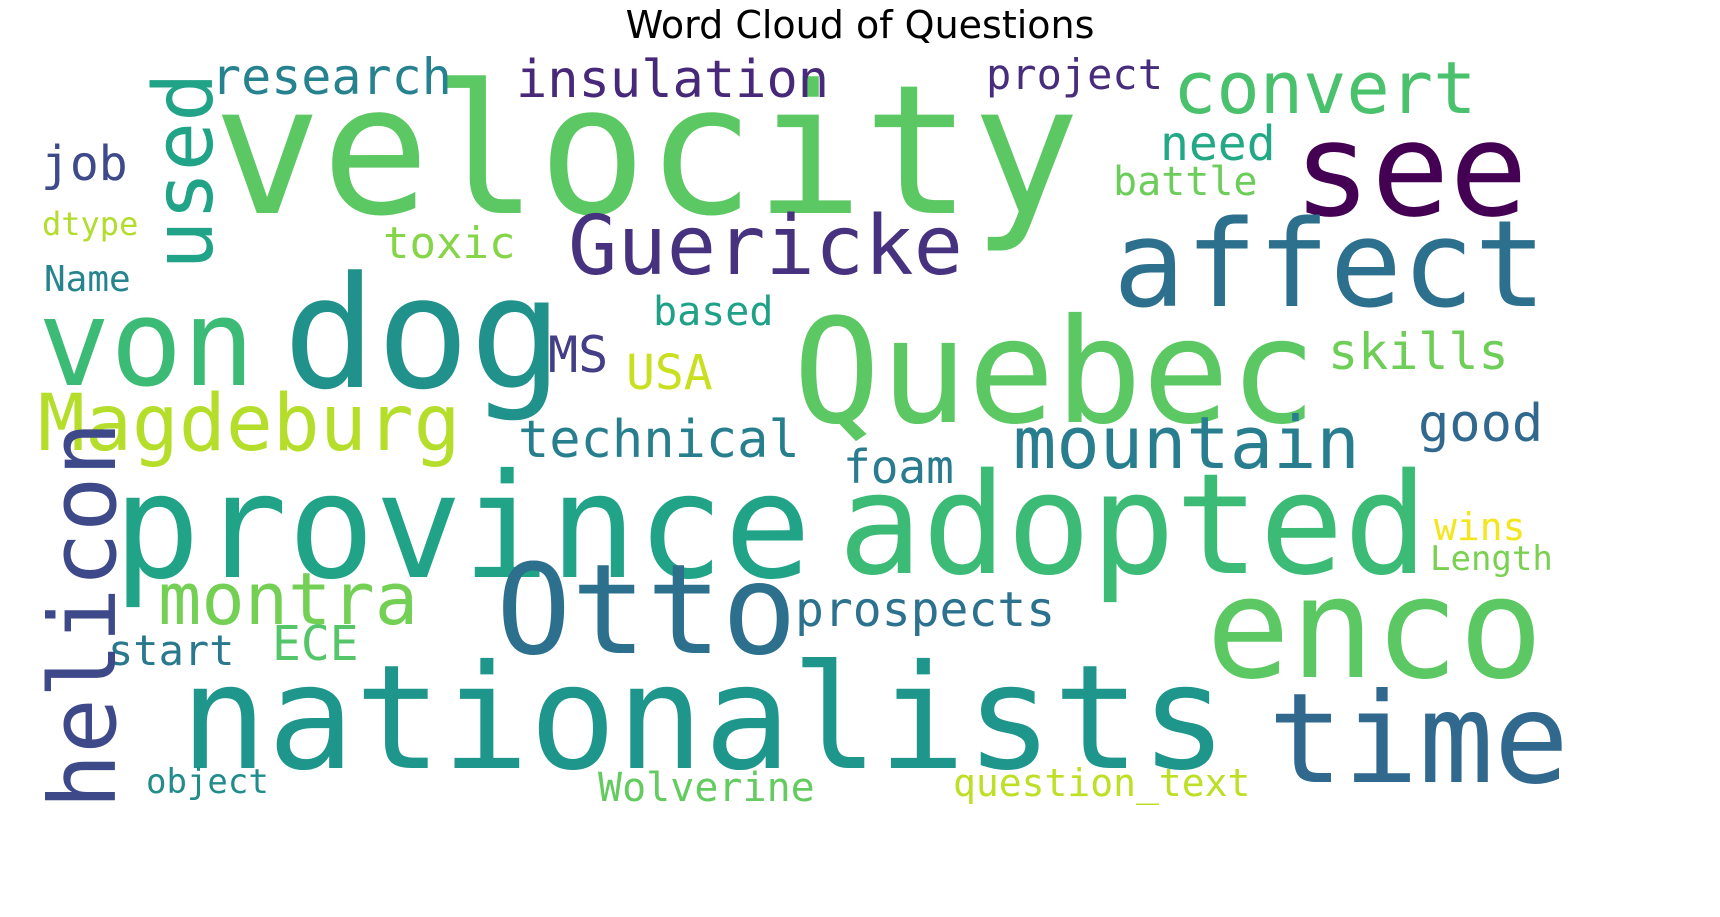  What do you see at coordinates (331, 79) in the screenshot?
I see `word-research: research` at bounding box center [331, 79].